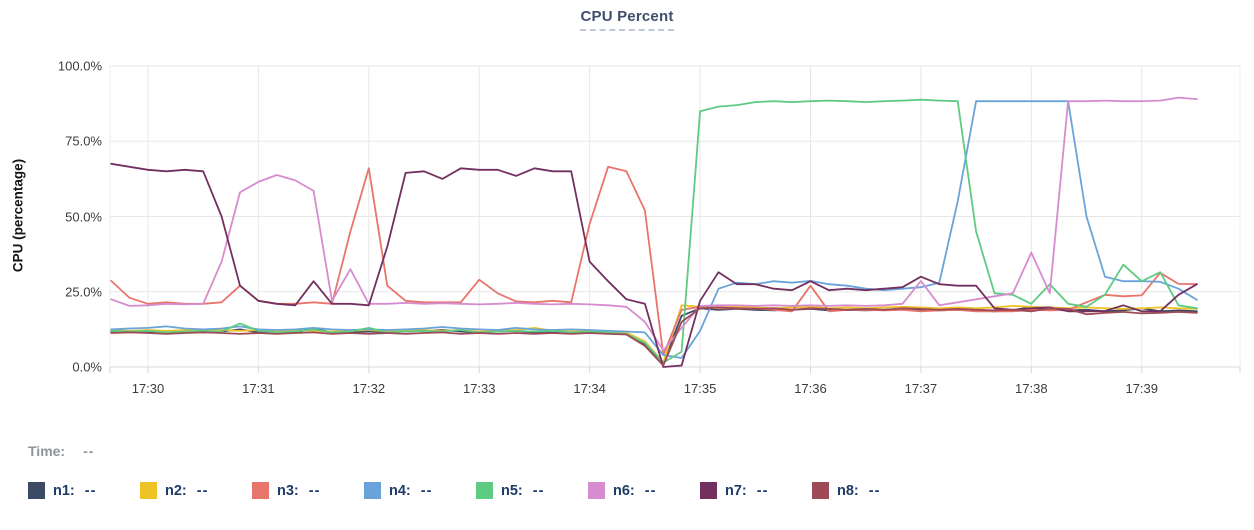 The width and height of the screenshot is (1254, 530). I want to click on legend-item-n6: n6: --, so click(644, 490).